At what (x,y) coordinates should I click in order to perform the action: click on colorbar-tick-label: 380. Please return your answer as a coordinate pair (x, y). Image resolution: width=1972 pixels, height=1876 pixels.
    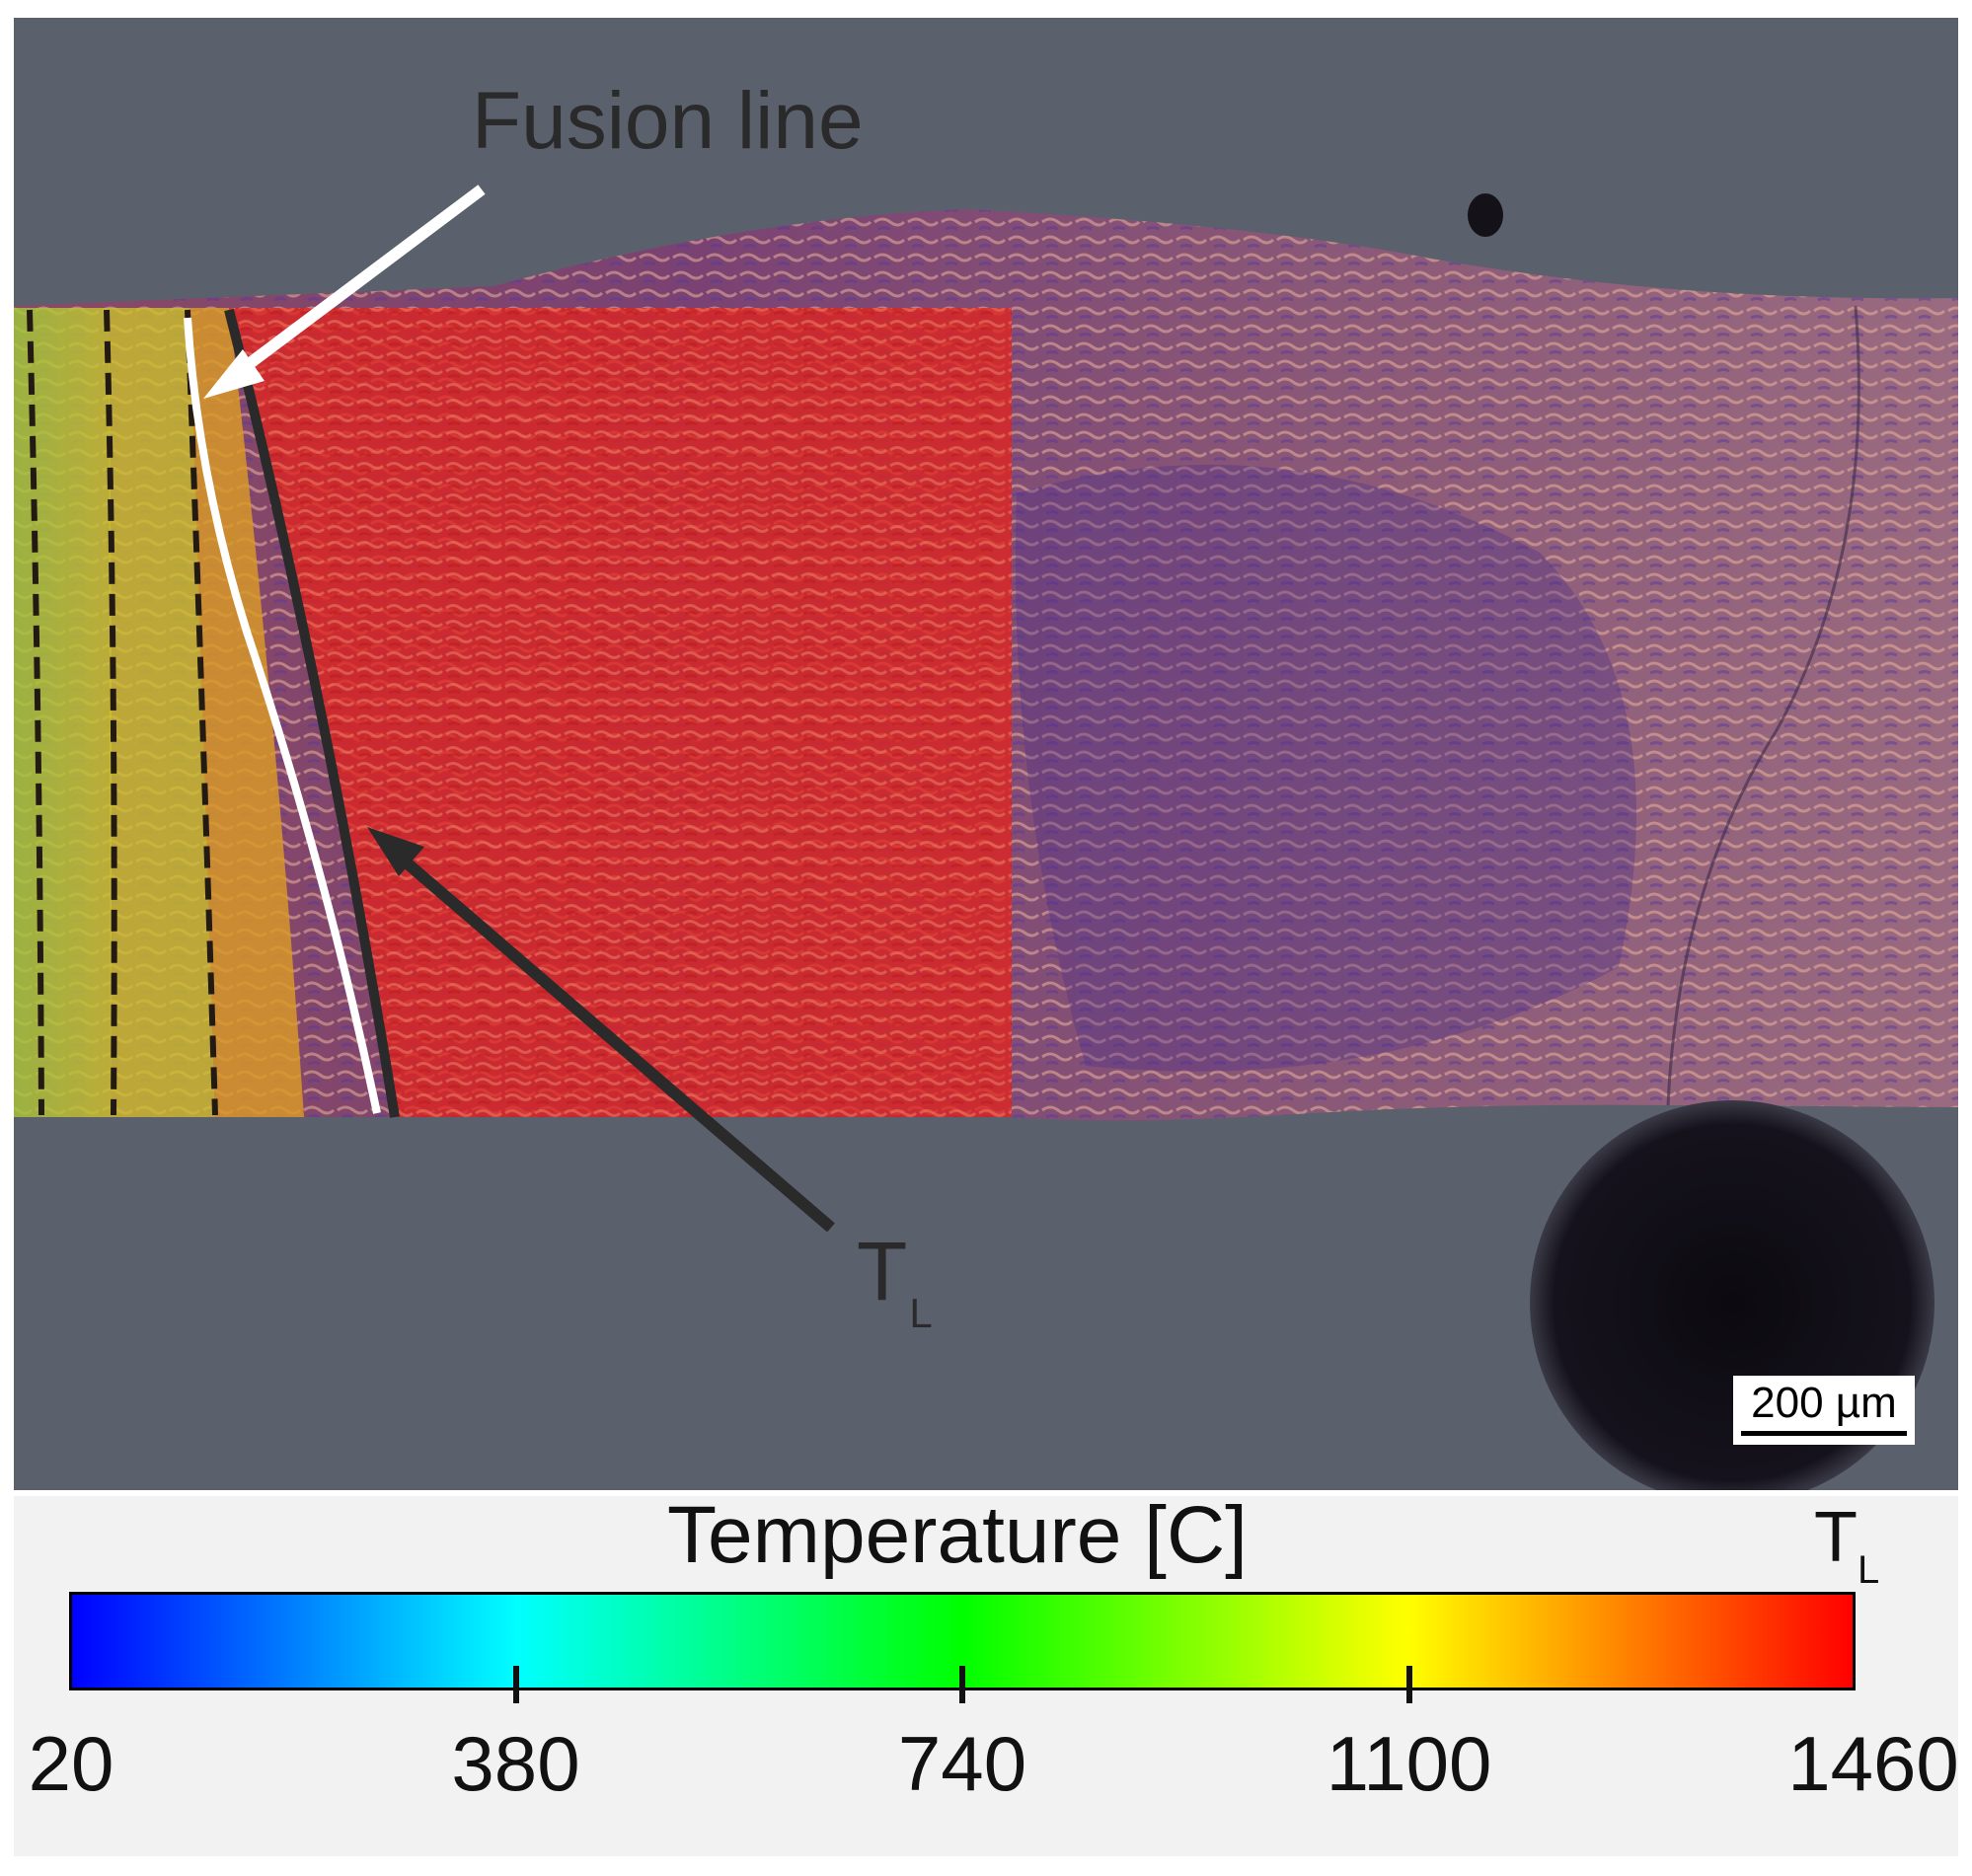
    Looking at the image, I should click on (515, 1763).